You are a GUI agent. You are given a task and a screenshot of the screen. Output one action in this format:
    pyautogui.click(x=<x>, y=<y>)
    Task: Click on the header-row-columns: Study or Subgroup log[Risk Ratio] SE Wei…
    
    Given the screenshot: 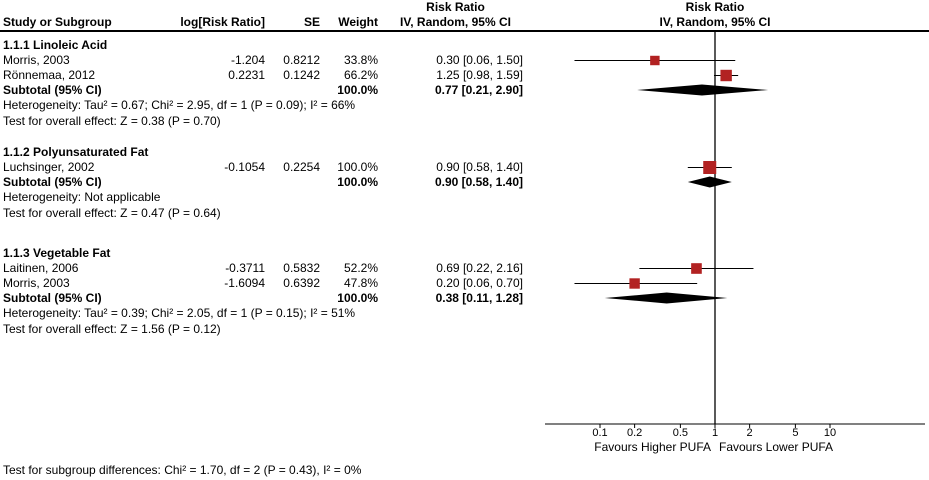 What is the action you would take?
    pyautogui.click(x=464, y=22)
    